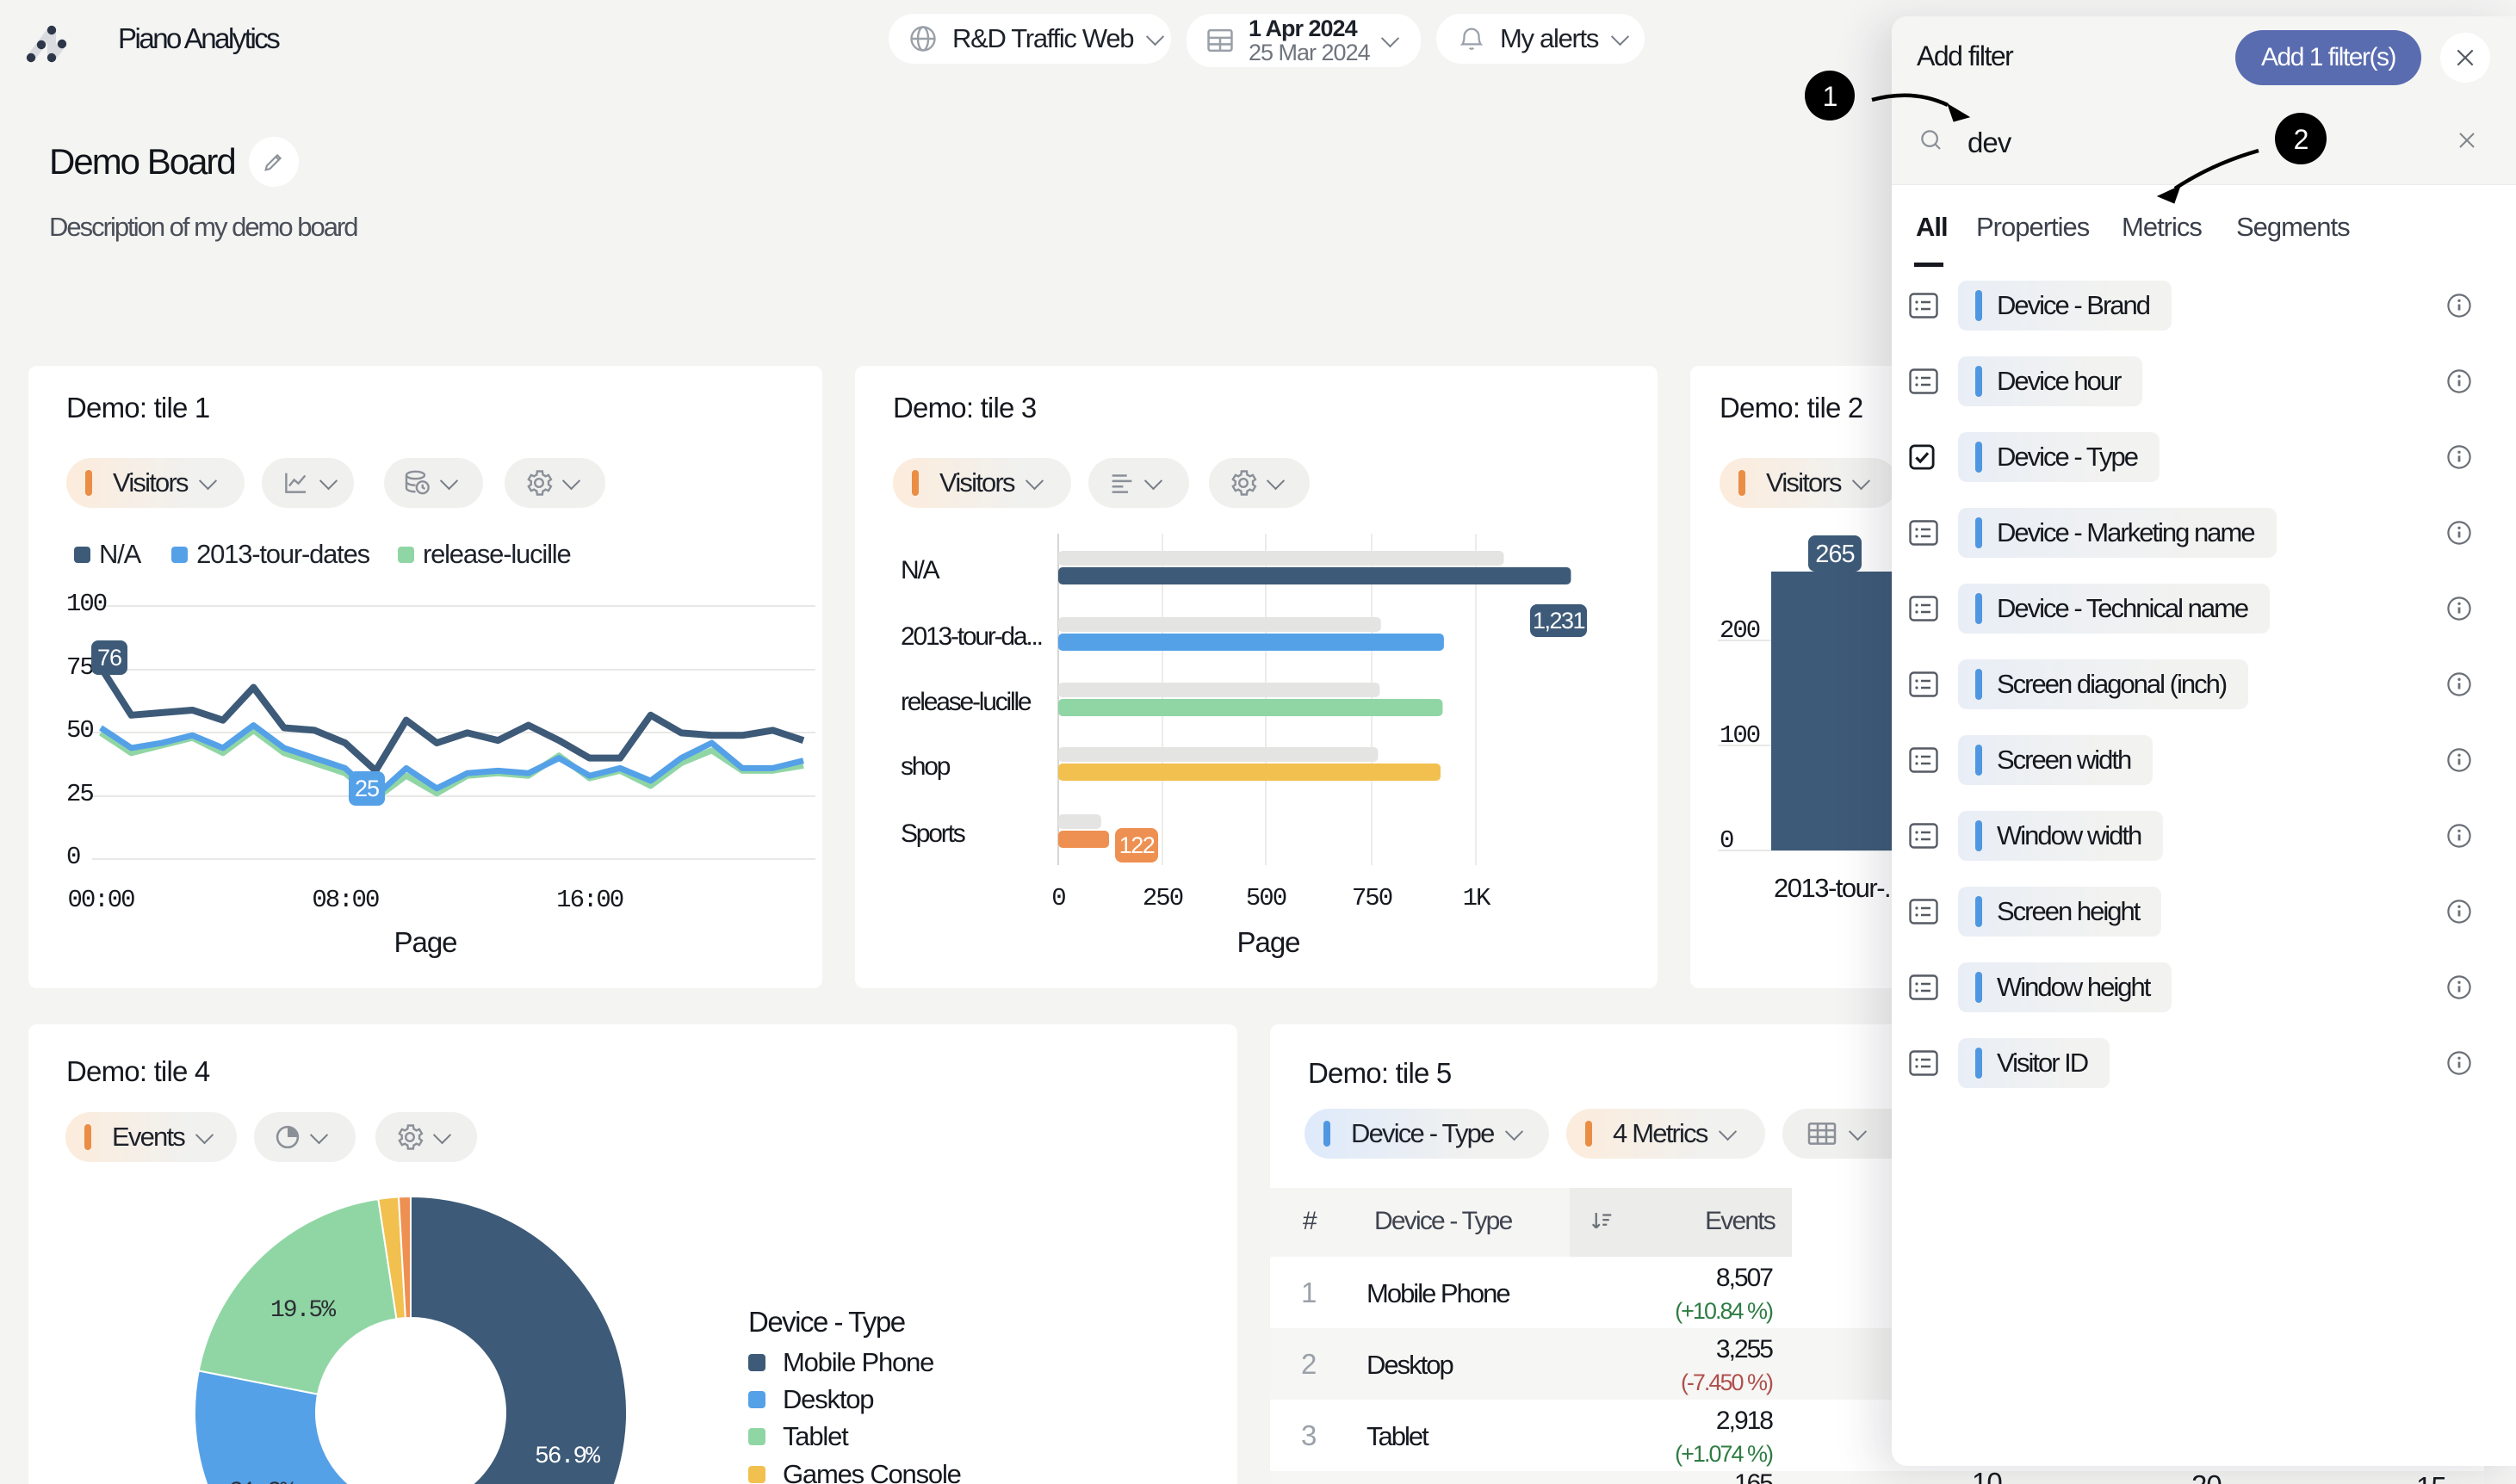 The height and width of the screenshot is (1484, 2516). What do you see at coordinates (1266, 898) in the screenshot?
I see `svg-text: 500` at bounding box center [1266, 898].